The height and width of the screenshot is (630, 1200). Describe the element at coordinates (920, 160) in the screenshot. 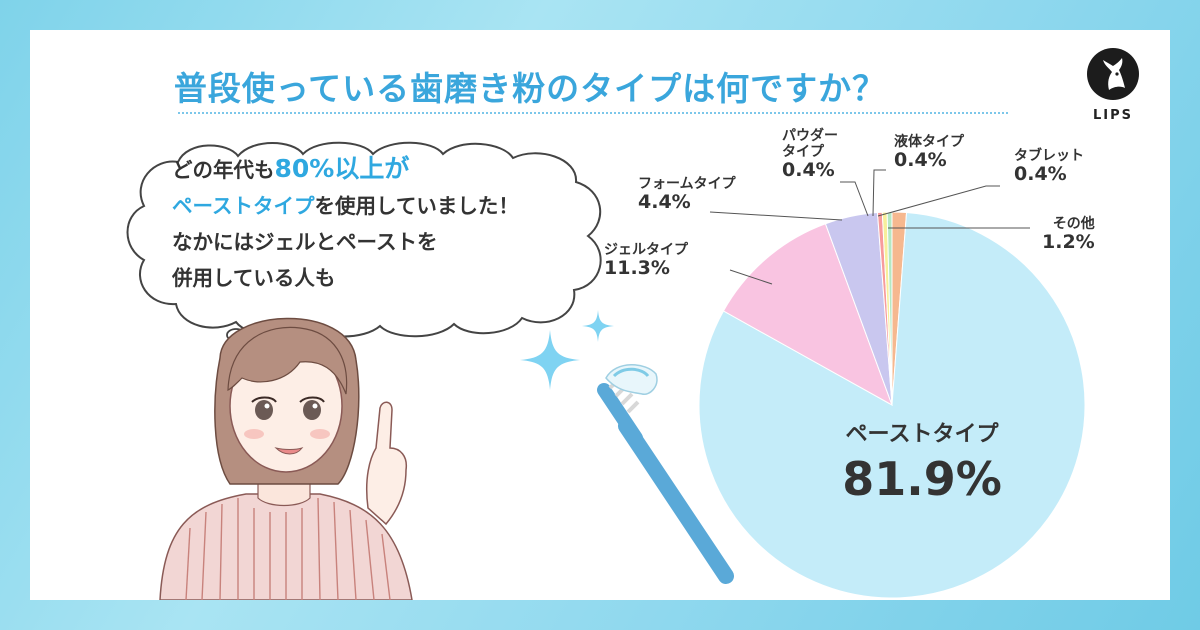

I see `pie-label-liquid-pct: 0.4%` at that location.